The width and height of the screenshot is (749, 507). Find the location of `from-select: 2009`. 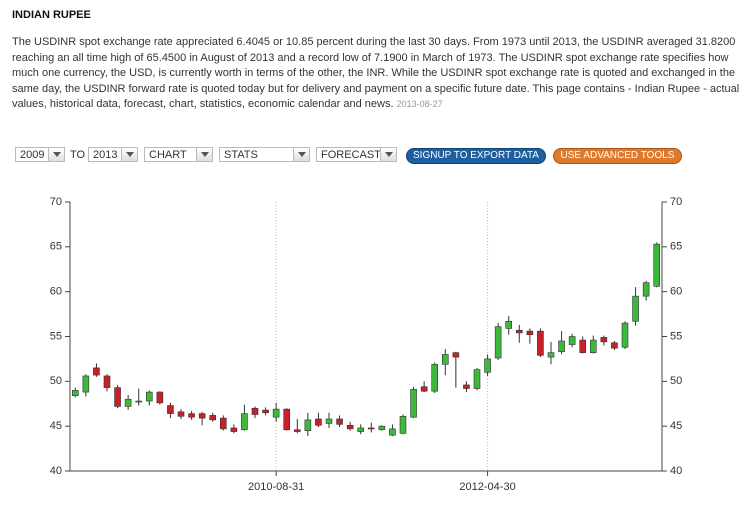

from-select: 2009 is located at coordinates (40, 154).